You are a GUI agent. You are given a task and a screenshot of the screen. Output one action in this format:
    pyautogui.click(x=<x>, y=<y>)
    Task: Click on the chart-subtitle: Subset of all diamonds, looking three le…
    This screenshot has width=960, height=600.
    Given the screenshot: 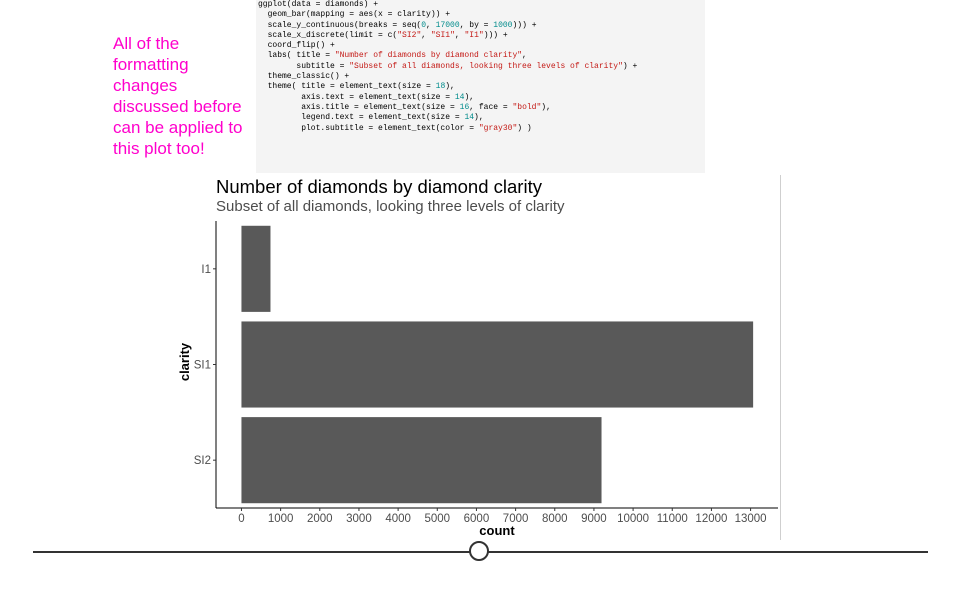 What is the action you would take?
    pyautogui.click(x=390, y=206)
    